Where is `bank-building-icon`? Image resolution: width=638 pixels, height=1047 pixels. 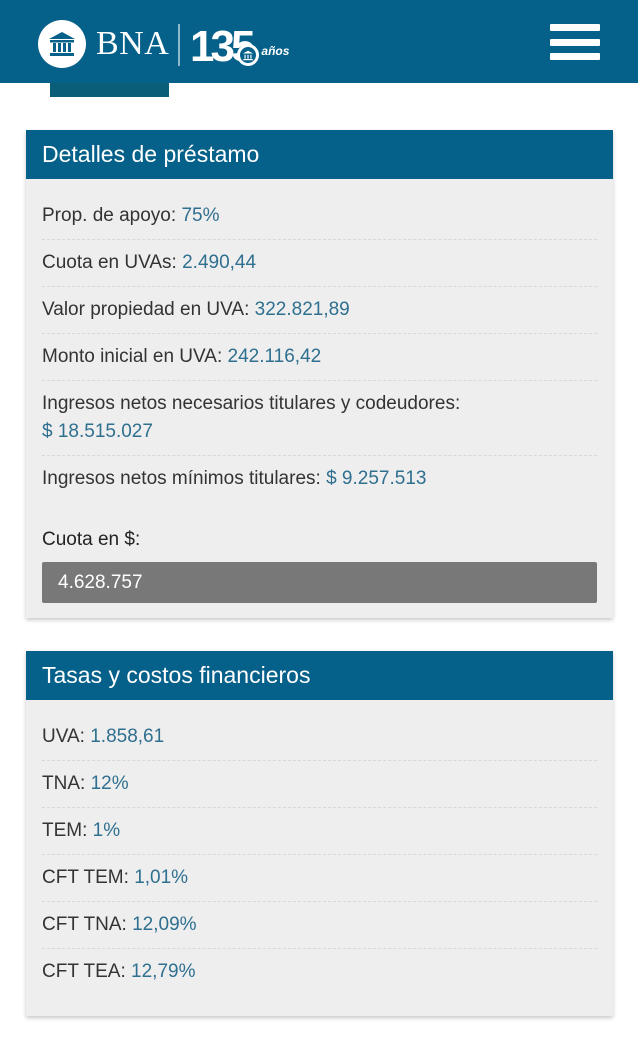 bank-building-icon is located at coordinates (62, 44).